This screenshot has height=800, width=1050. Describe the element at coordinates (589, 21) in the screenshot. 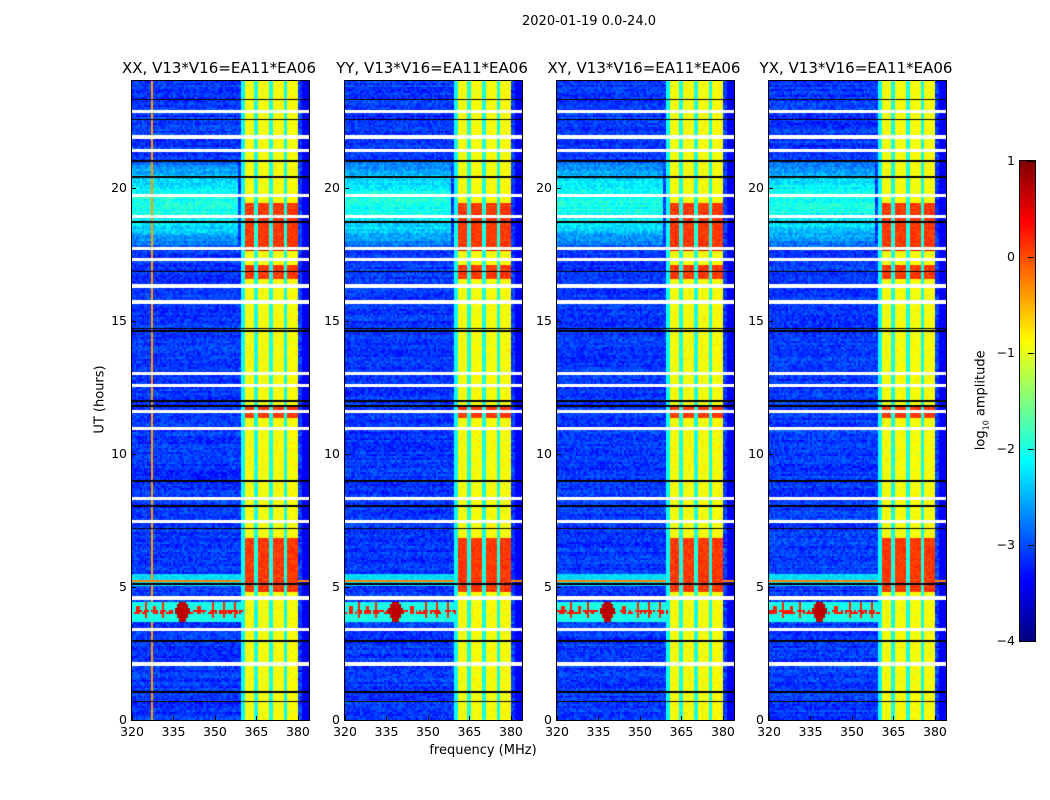

I see `figure-title: 2020-01-19 0.0-24.0` at that location.